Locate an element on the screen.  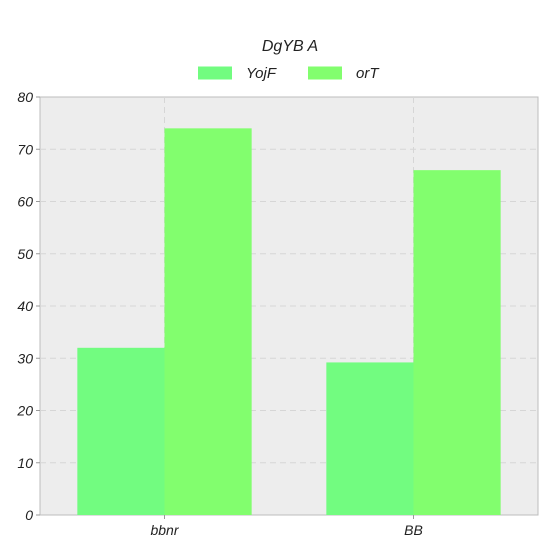
y-tick-label: 60 is located at coordinates (25, 202).